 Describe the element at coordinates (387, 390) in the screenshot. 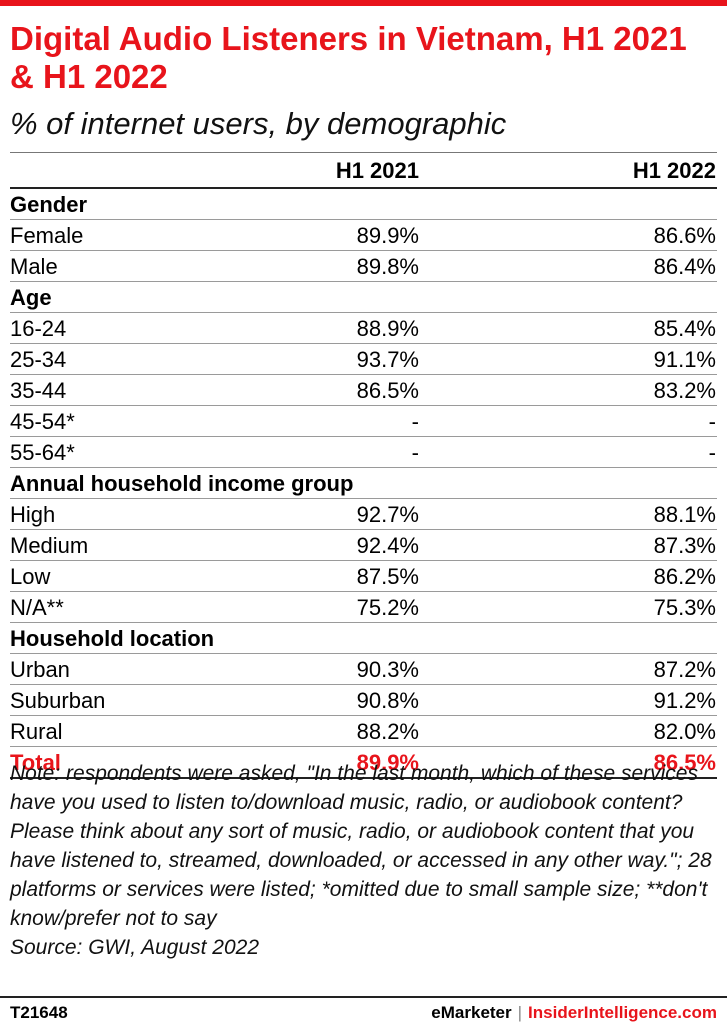

I see `value-h1-2021: 86.5%` at that location.